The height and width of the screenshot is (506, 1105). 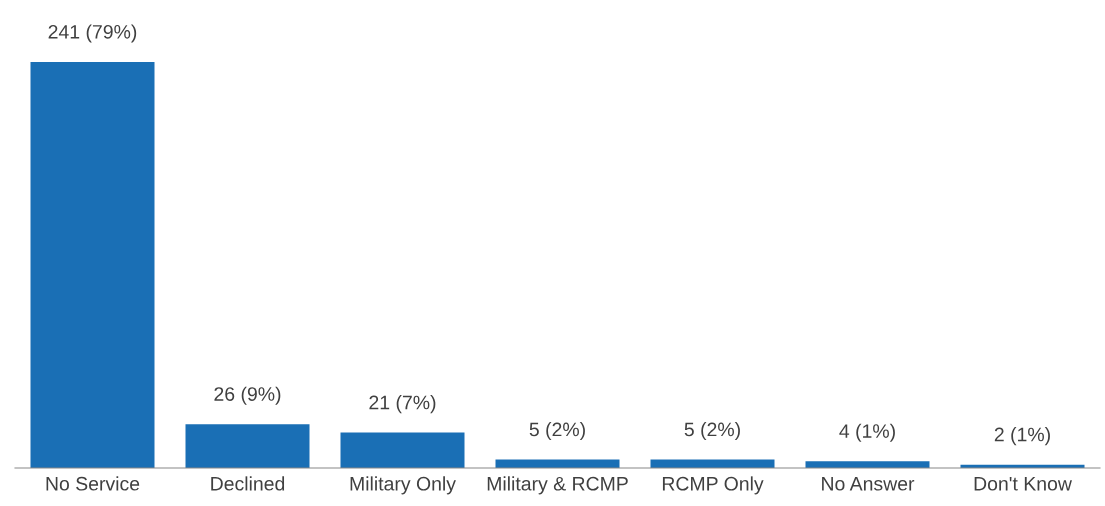 I want to click on x-tick-label: No Service, so click(x=93, y=483).